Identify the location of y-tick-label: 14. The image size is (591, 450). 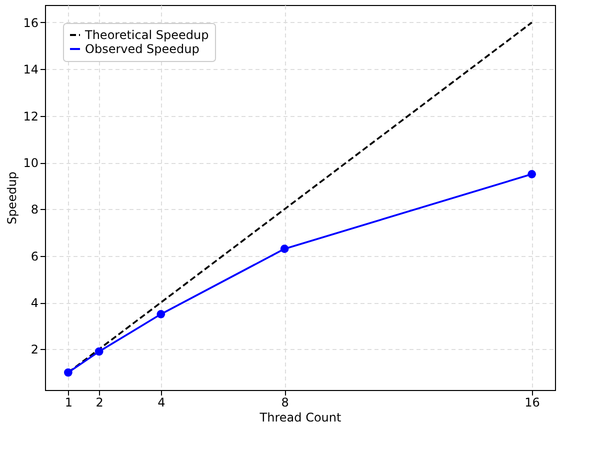
(30, 69).